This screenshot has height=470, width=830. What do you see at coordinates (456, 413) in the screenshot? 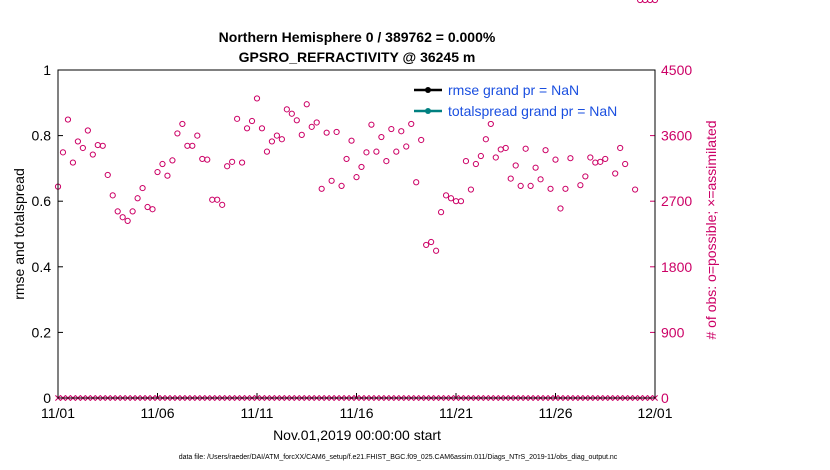
I see `x-tick-label: 11/21` at bounding box center [456, 413].